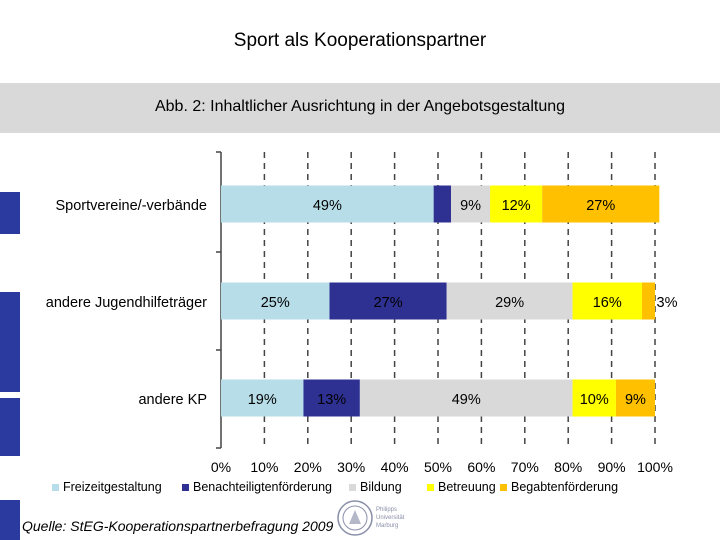  Describe the element at coordinates (612, 467) in the screenshot. I see `x-tick-label: 90%` at that location.